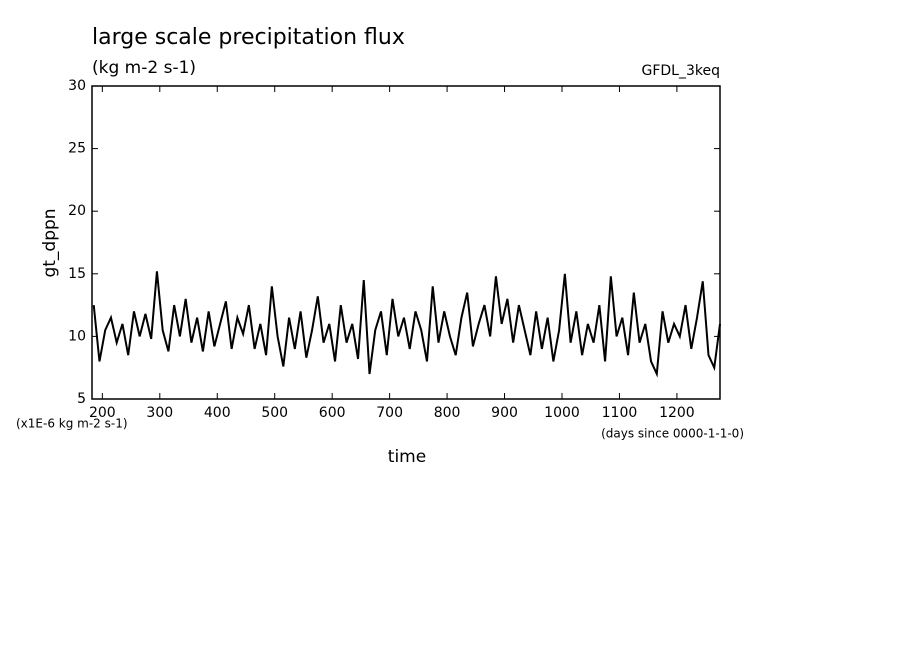  I want to click on x-axis-label: time, so click(407, 457).